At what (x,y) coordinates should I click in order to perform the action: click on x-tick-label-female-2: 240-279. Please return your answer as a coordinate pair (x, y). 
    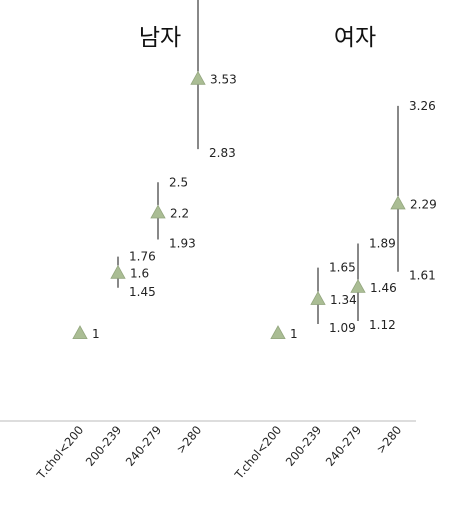
    Looking at the image, I should click on (344, 446).